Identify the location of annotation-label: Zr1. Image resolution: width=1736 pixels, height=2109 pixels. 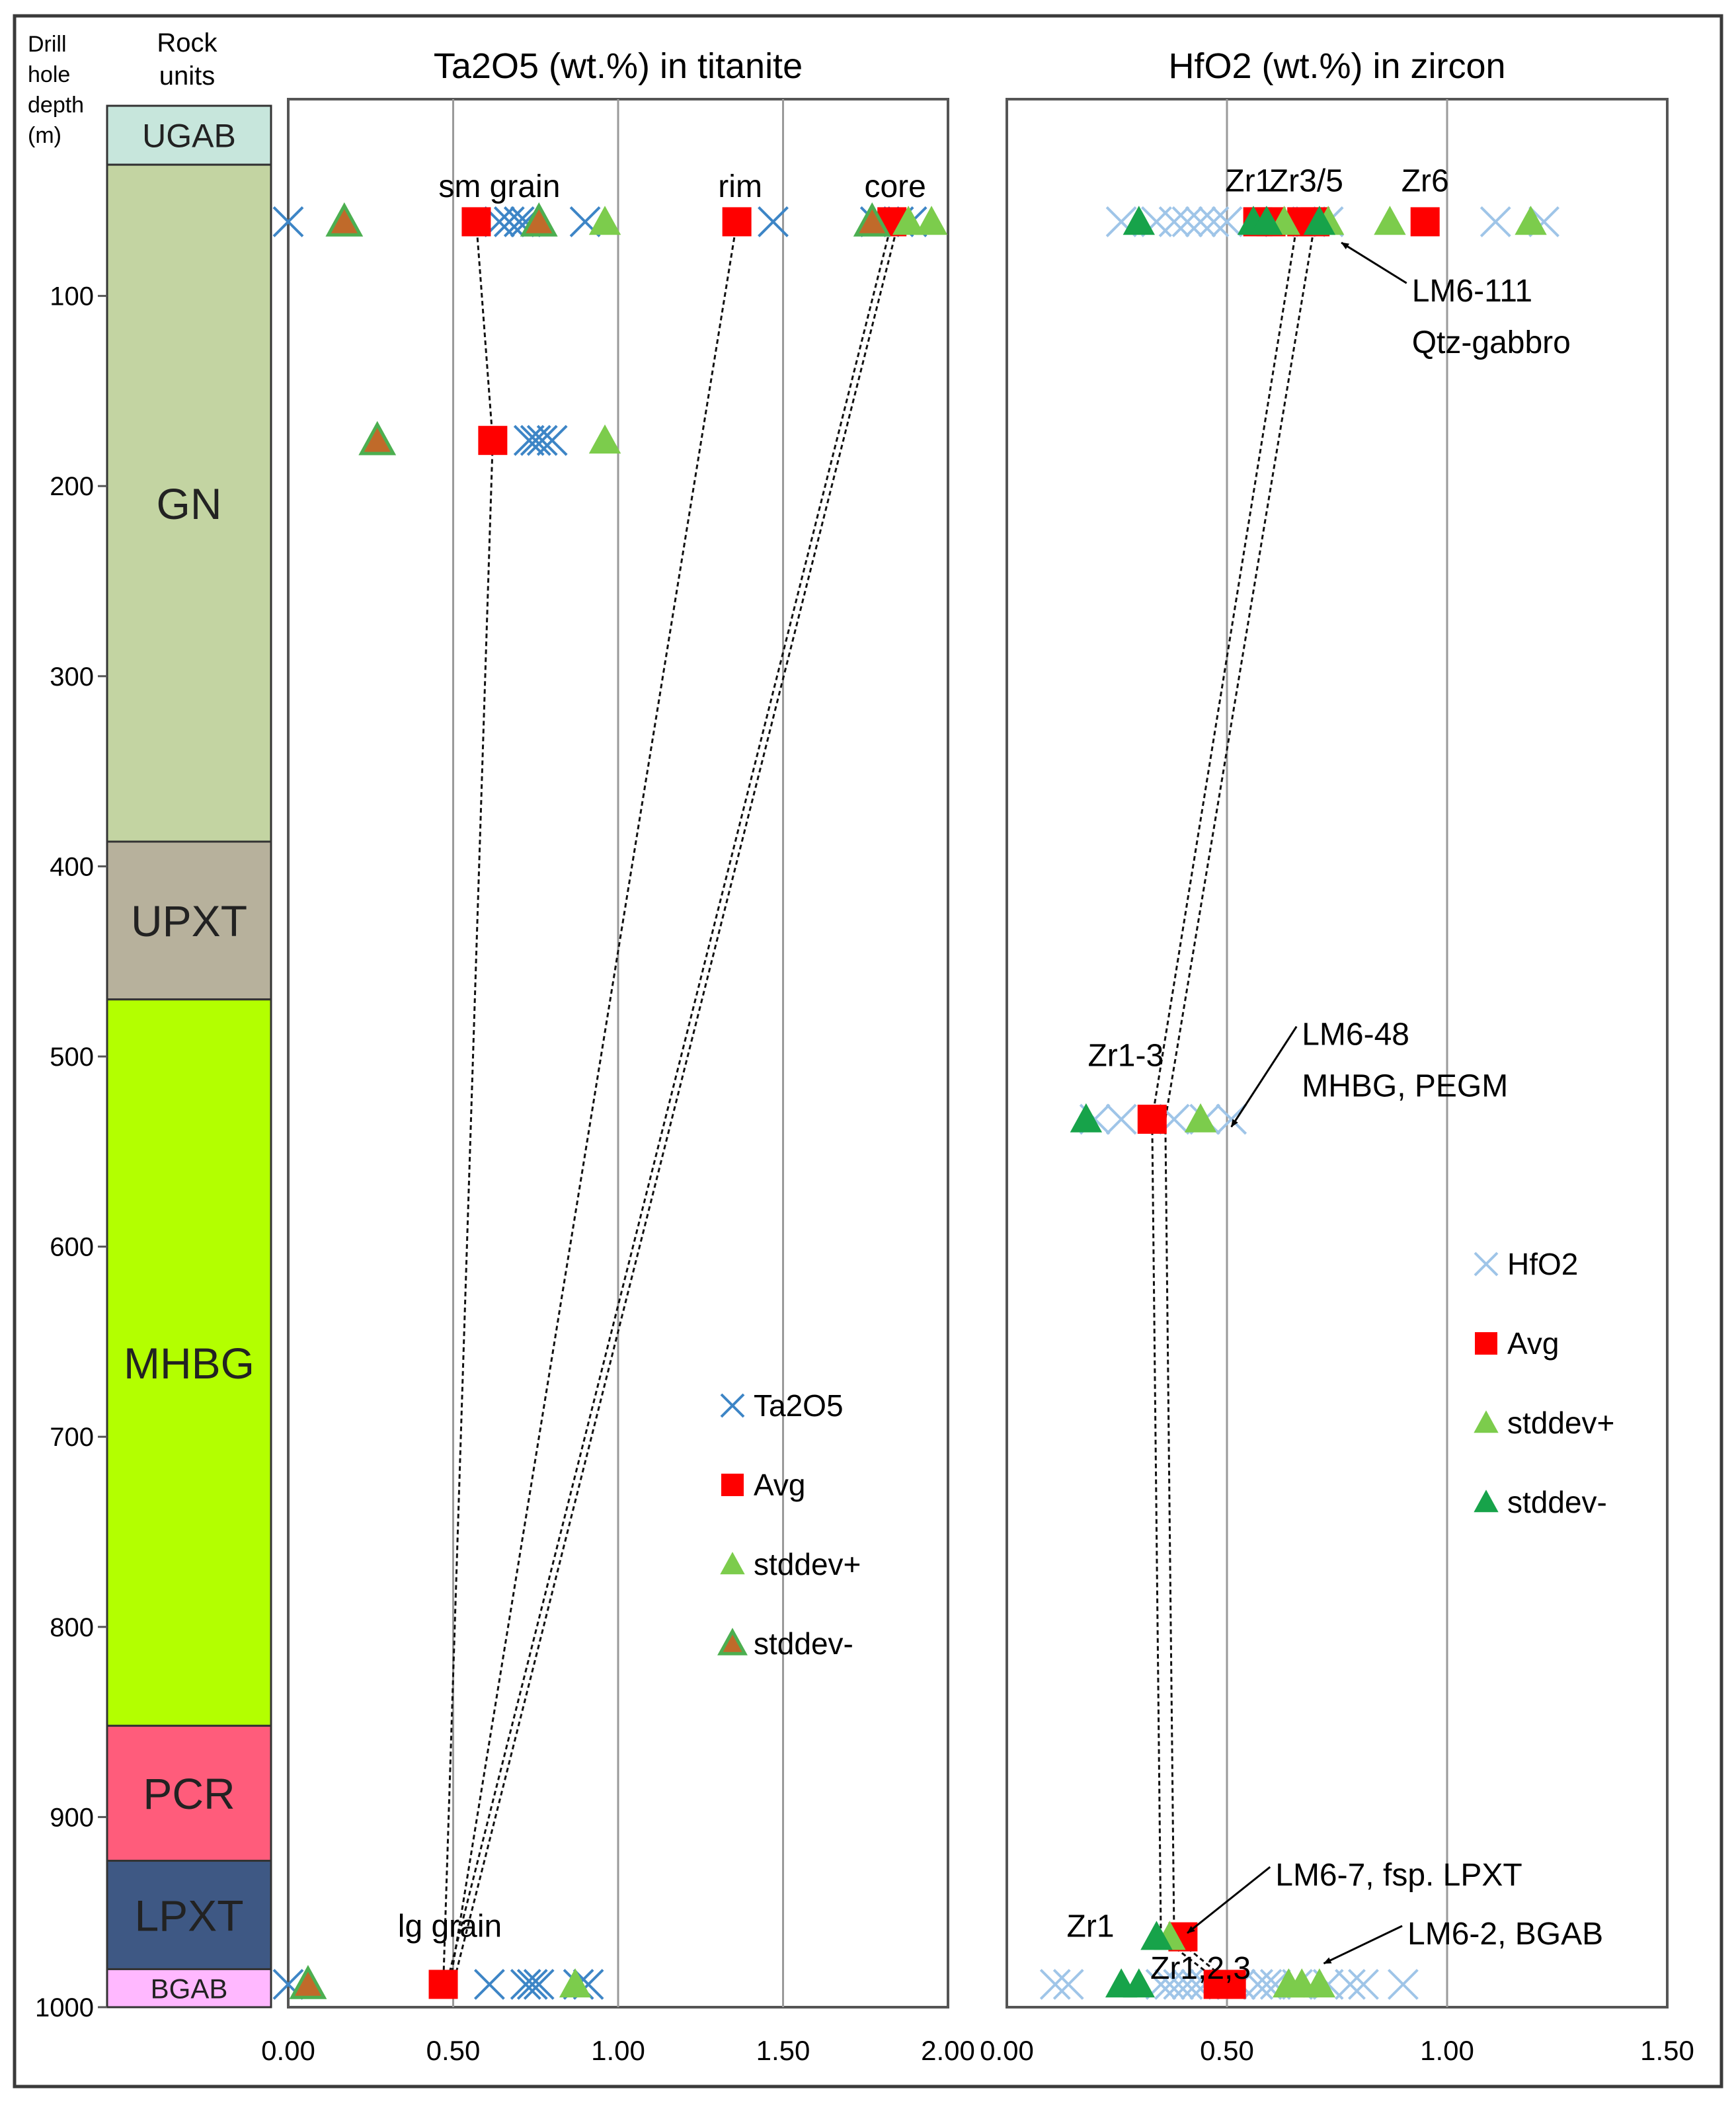
(1091, 1926).